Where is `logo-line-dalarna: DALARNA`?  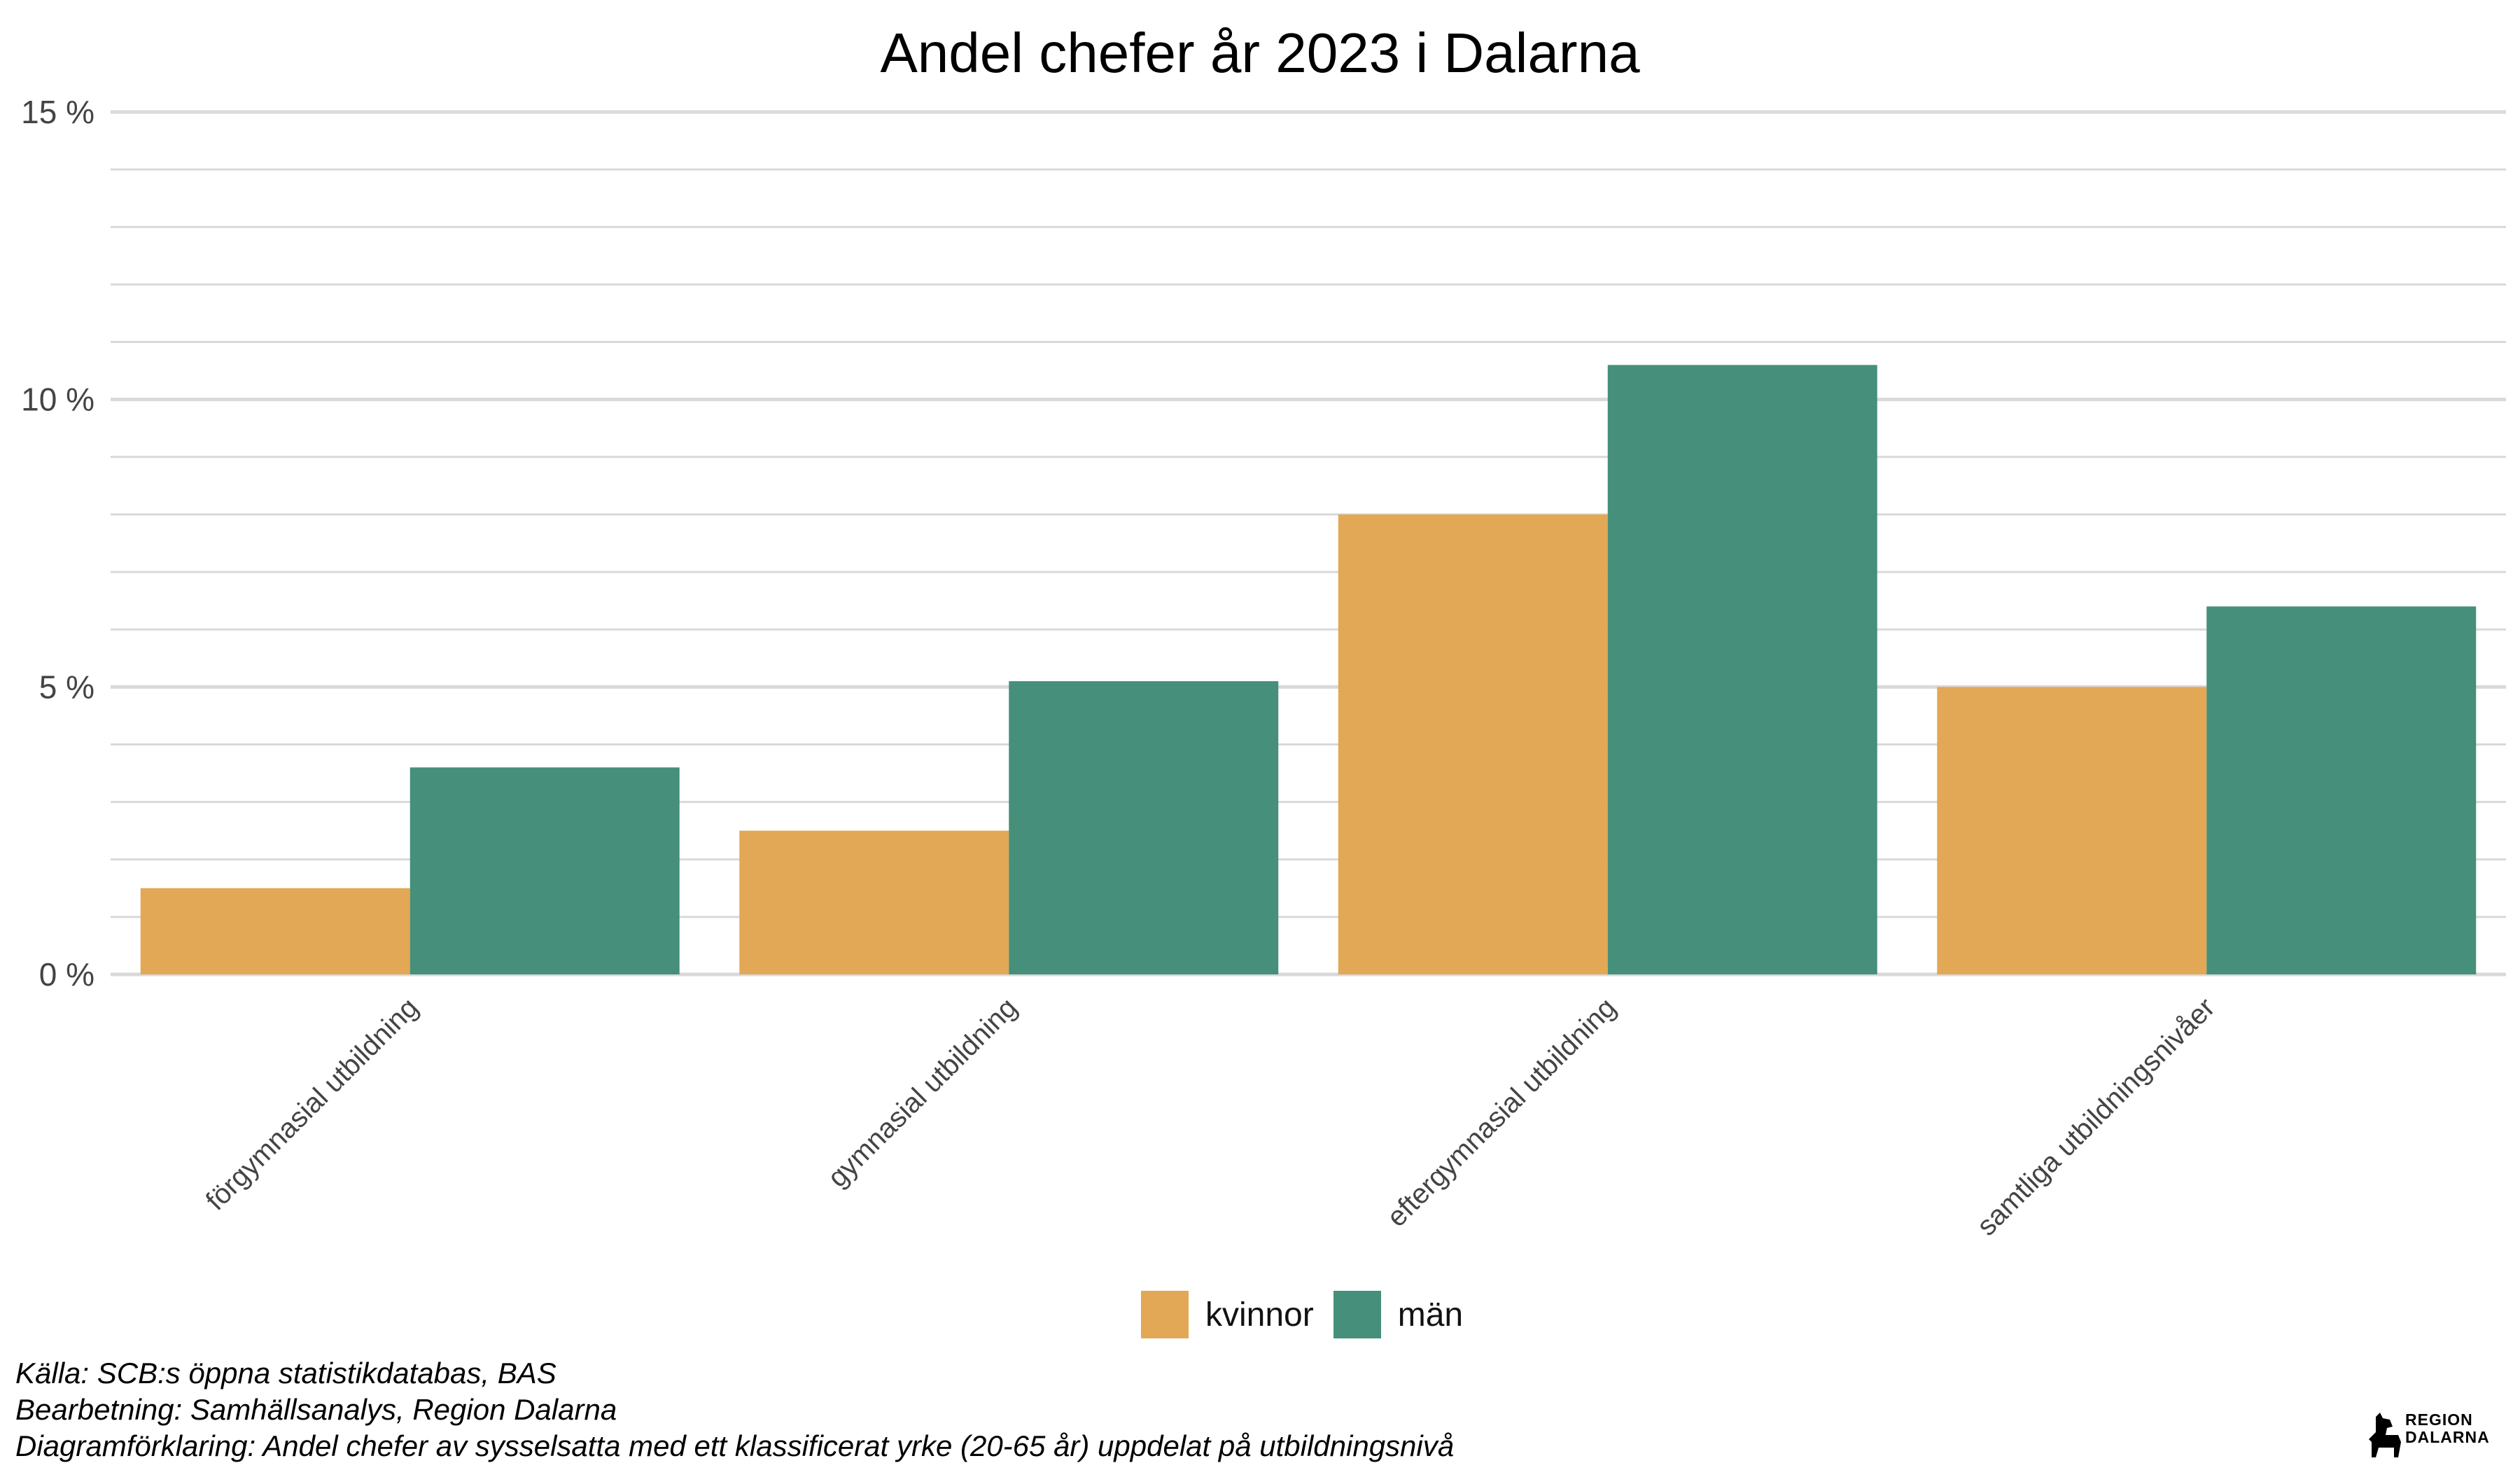 logo-line-dalarna: DALARNA is located at coordinates (2447, 1437).